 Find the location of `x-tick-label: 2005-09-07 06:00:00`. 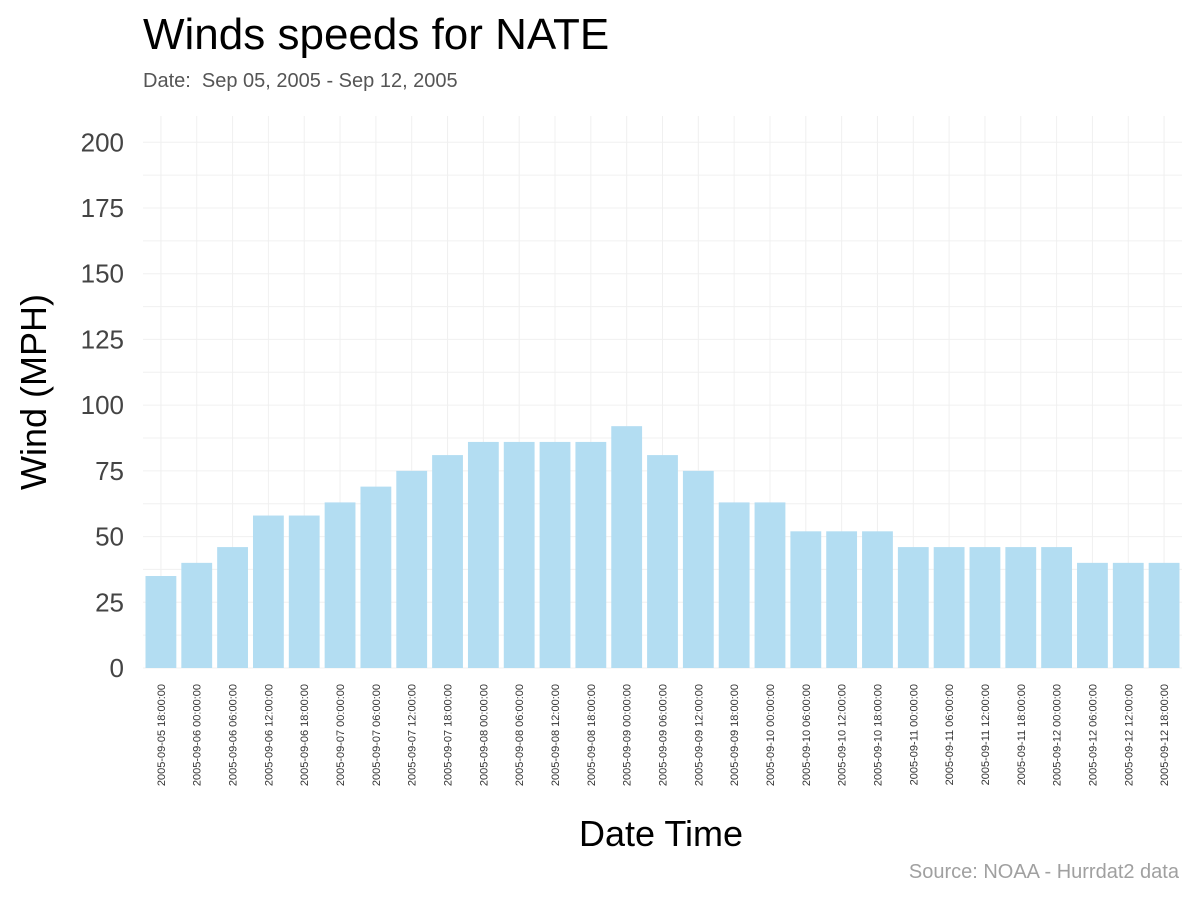

x-tick-label: 2005-09-07 06:00:00 is located at coordinates (377, 735).